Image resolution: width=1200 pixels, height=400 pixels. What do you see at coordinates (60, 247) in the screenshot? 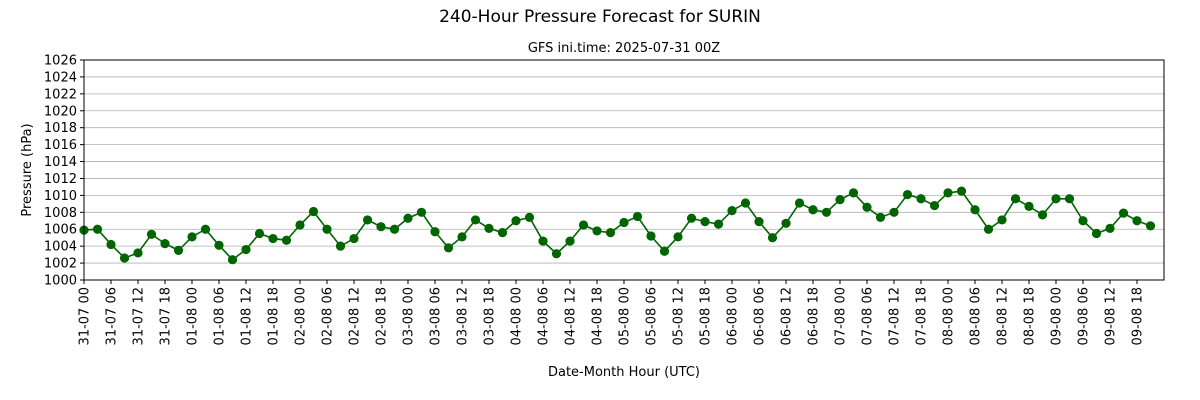
I see `y-tick-label: 1004` at bounding box center [60, 247].